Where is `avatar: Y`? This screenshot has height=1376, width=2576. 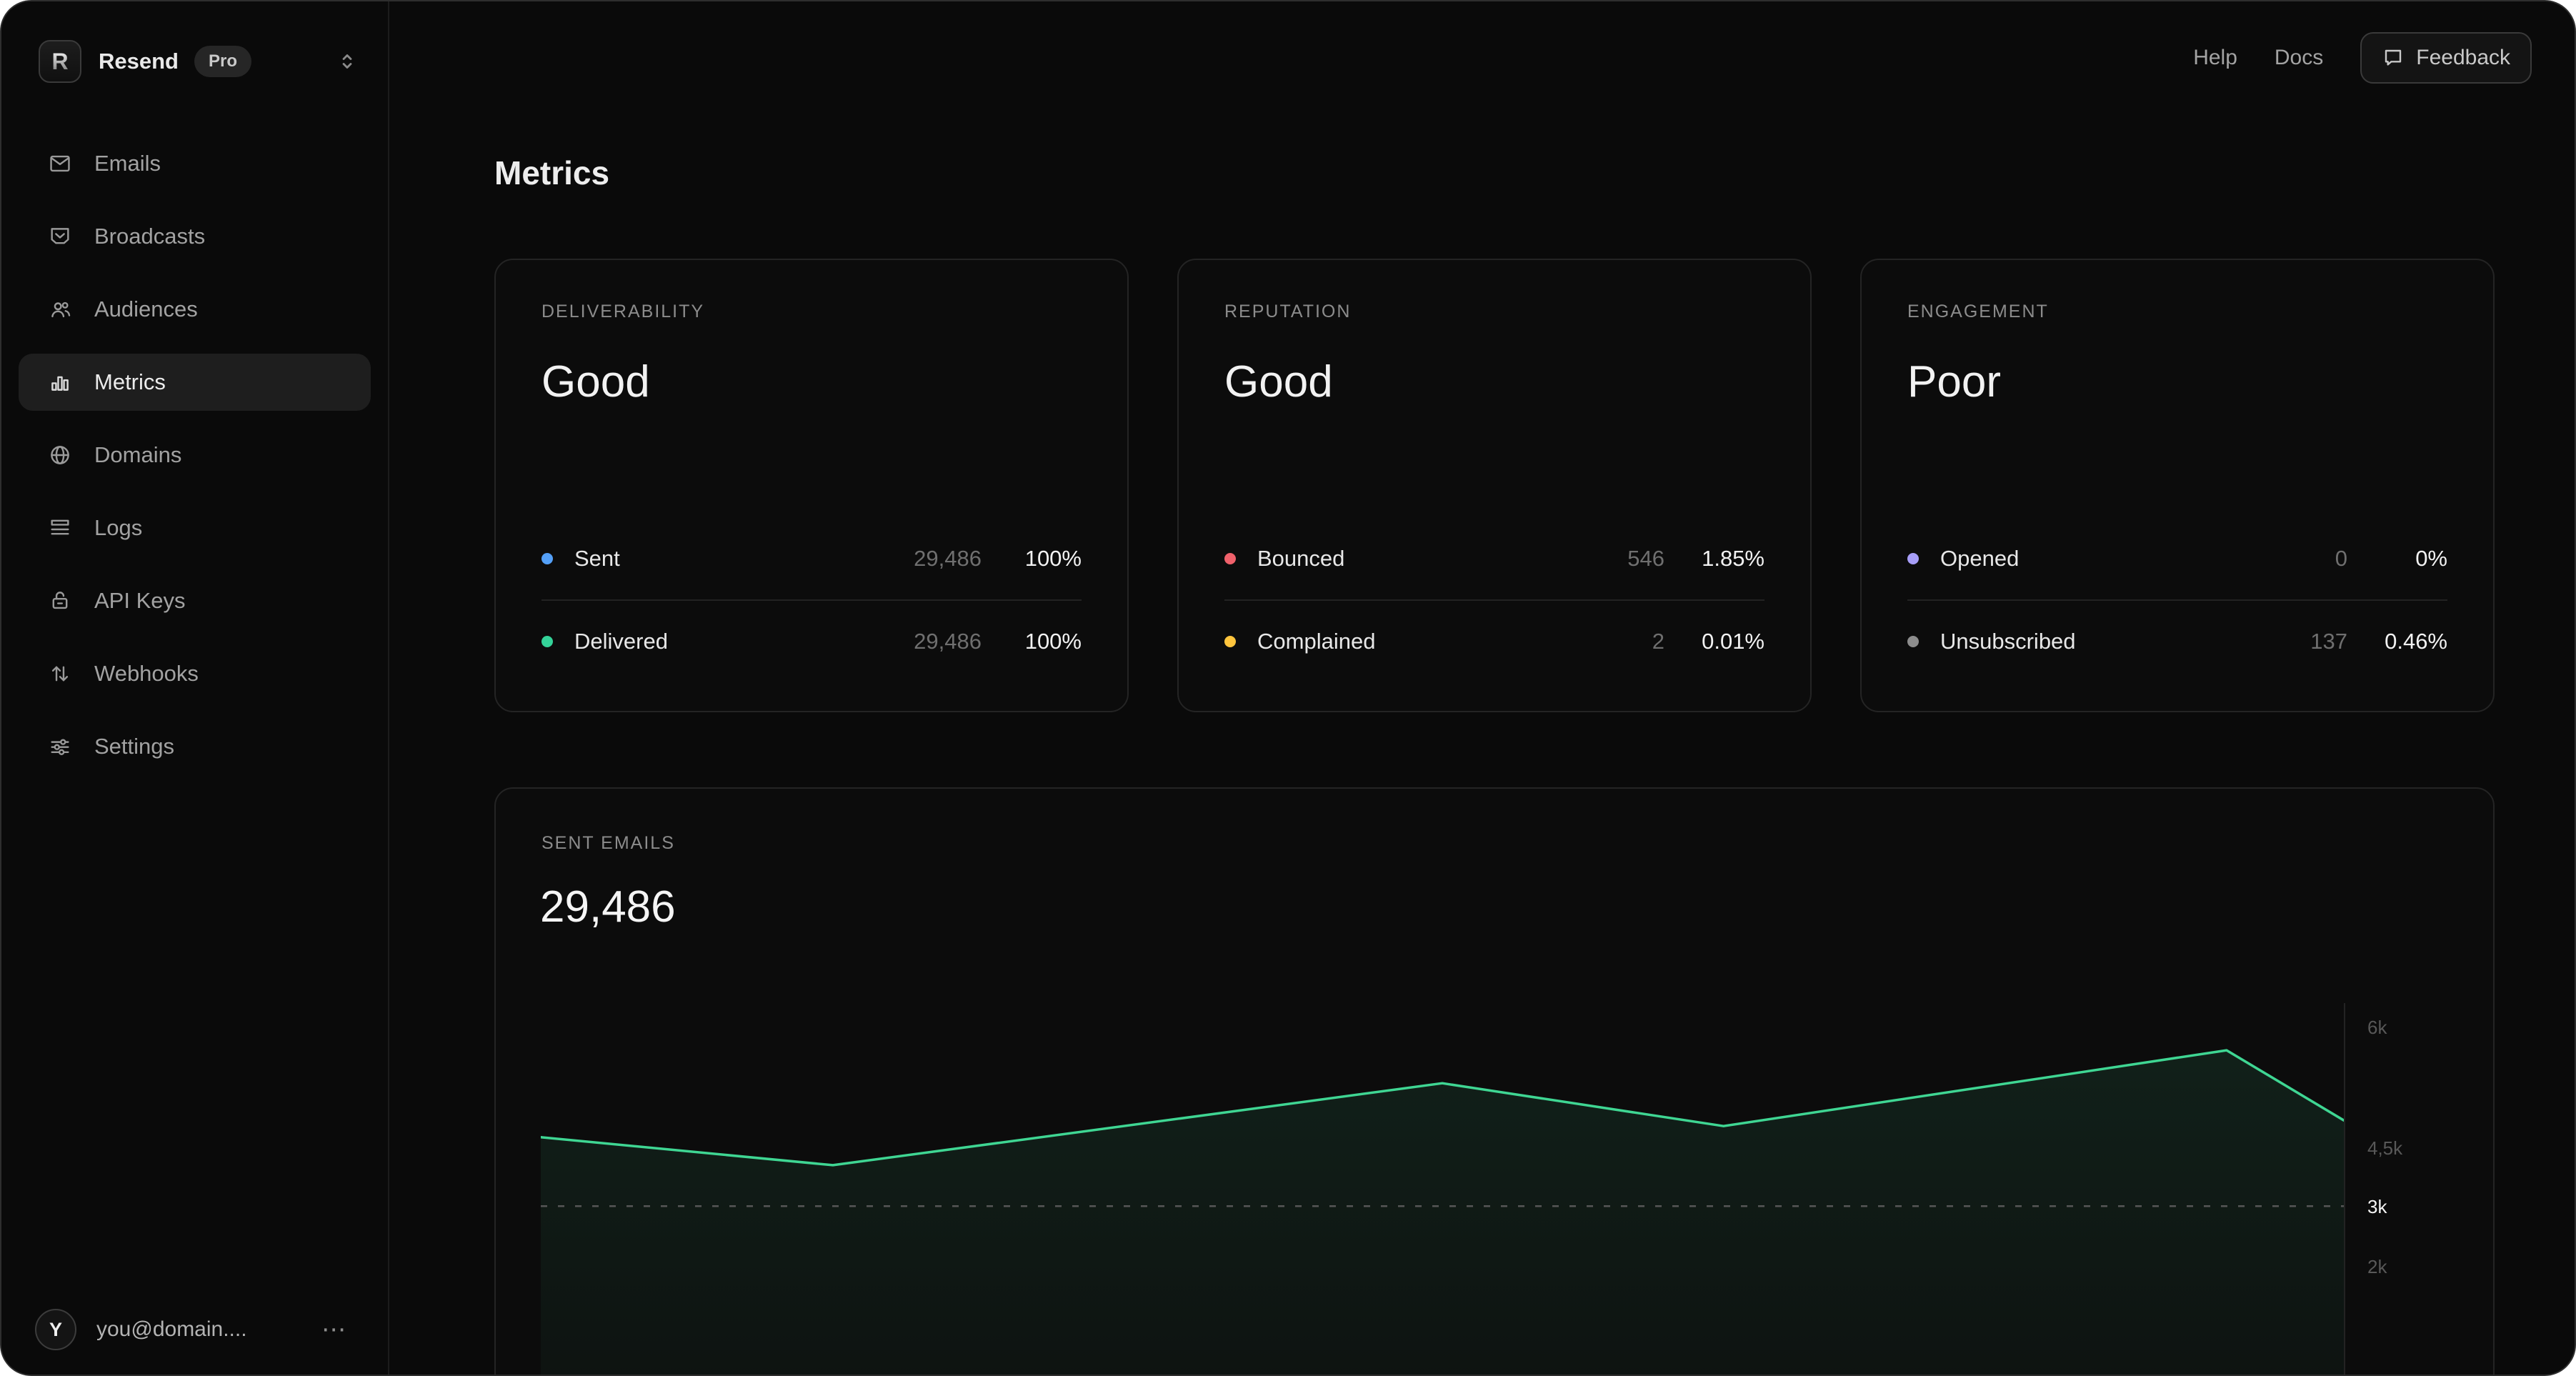 avatar: Y is located at coordinates (56, 1329).